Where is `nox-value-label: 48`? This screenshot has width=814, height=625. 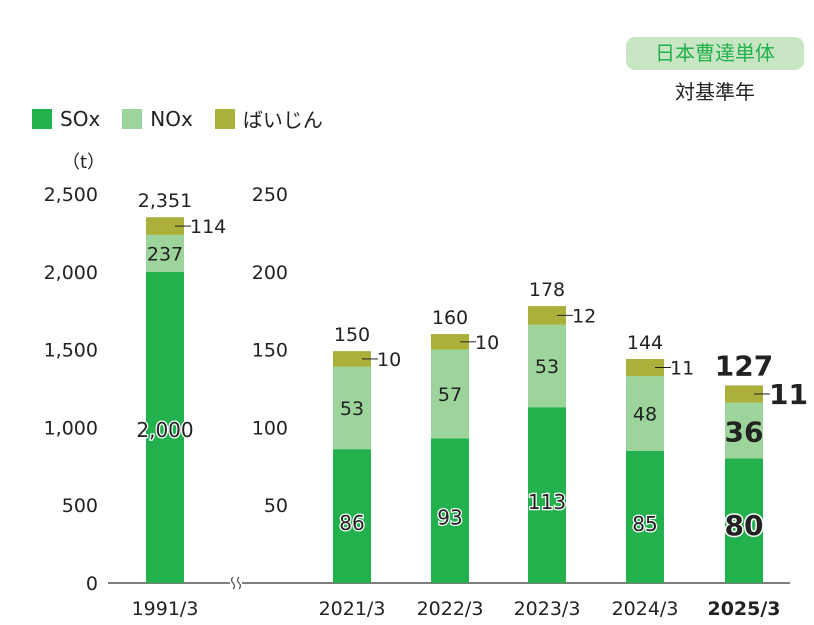 nox-value-label: 48 is located at coordinates (645, 414).